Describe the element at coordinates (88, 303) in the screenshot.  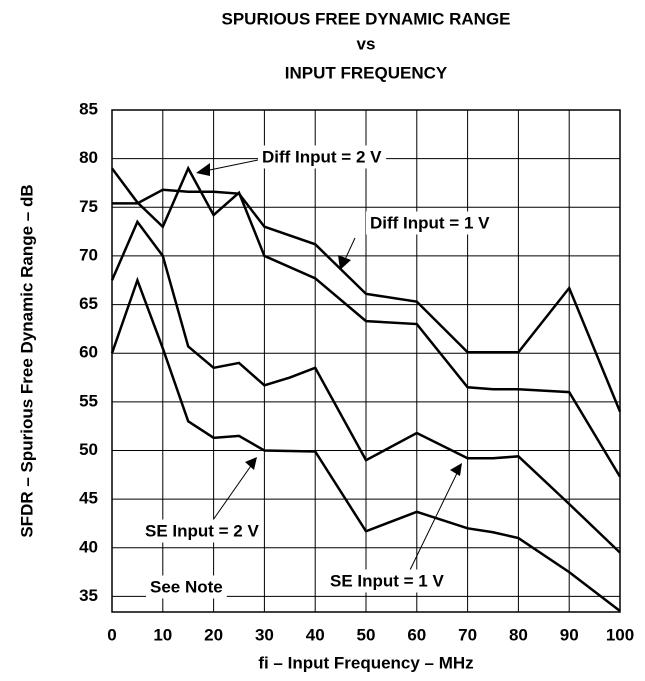
I see `y-tick-label: 65` at that location.